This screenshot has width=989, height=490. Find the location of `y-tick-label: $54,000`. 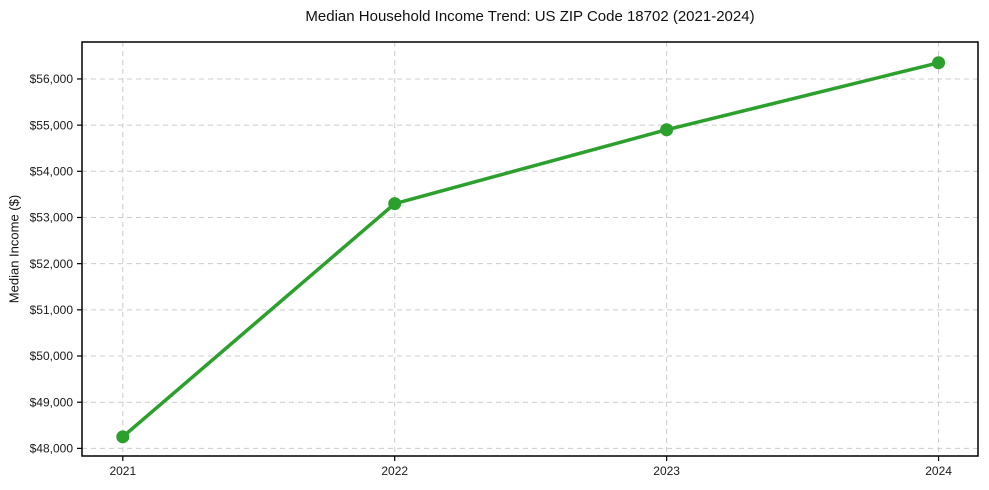

y-tick-label: $54,000 is located at coordinates (52, 172).